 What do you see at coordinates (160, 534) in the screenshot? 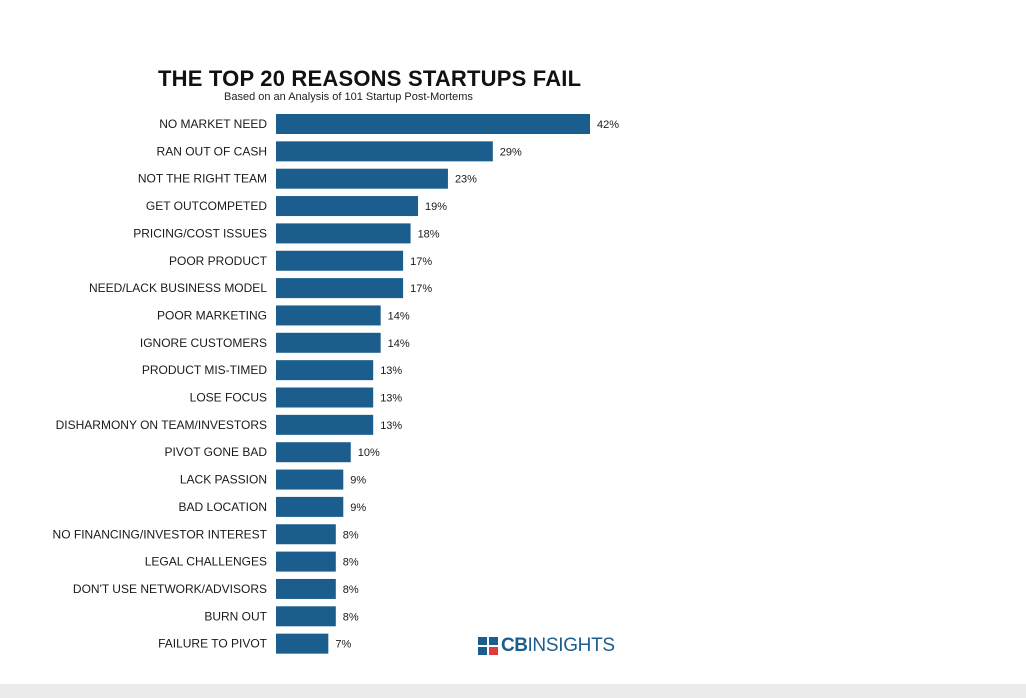
I see `category-label: NO FINANCING/INVESTOR INTEREST` at bounding box center [160, 534].